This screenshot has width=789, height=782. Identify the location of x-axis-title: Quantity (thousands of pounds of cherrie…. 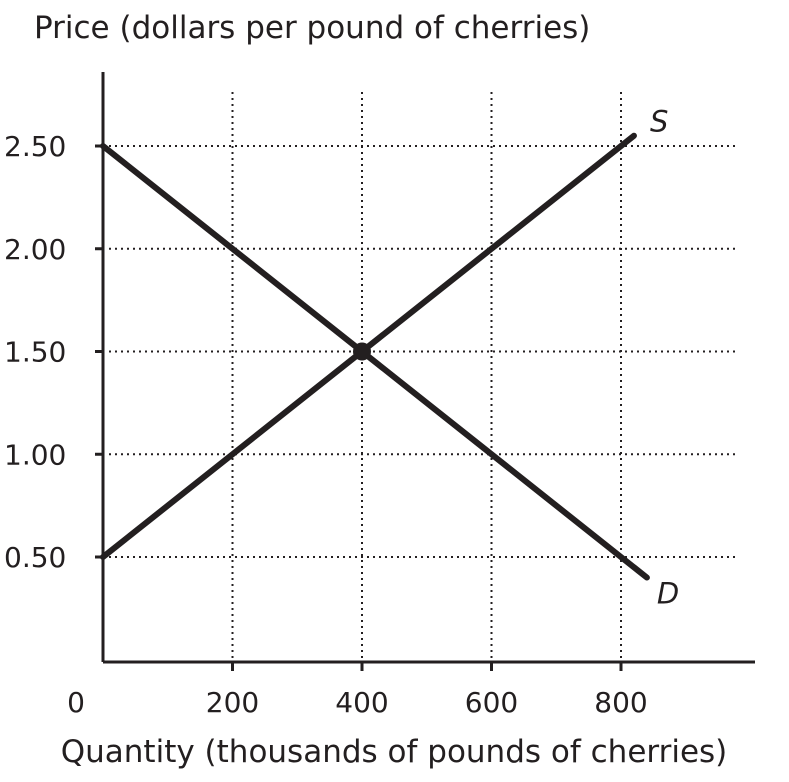
(394, 752).